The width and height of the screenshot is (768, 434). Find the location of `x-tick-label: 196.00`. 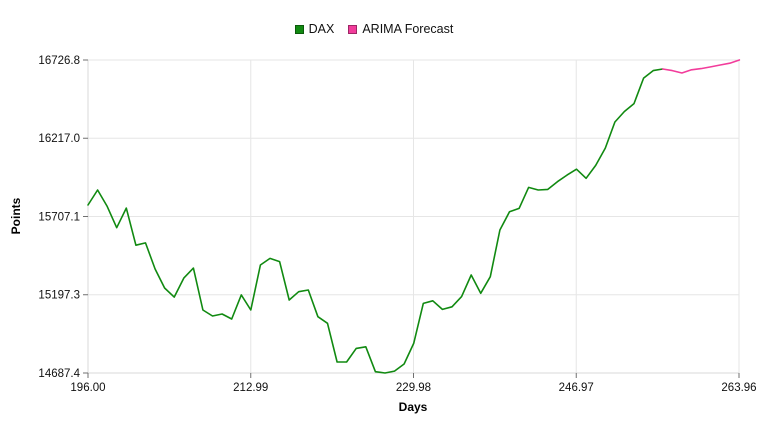

x-tick-label: 196.00 is located at coordinates (87, 388).